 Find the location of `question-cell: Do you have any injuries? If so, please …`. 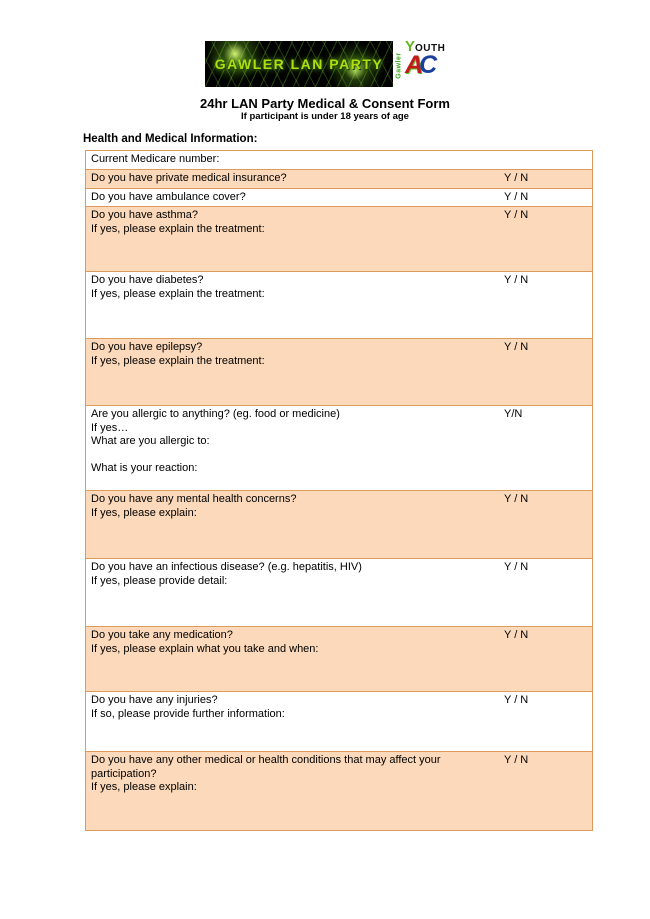

question-cell: Do you have any injuries? If so, please … is located at coordinates (188, 707).